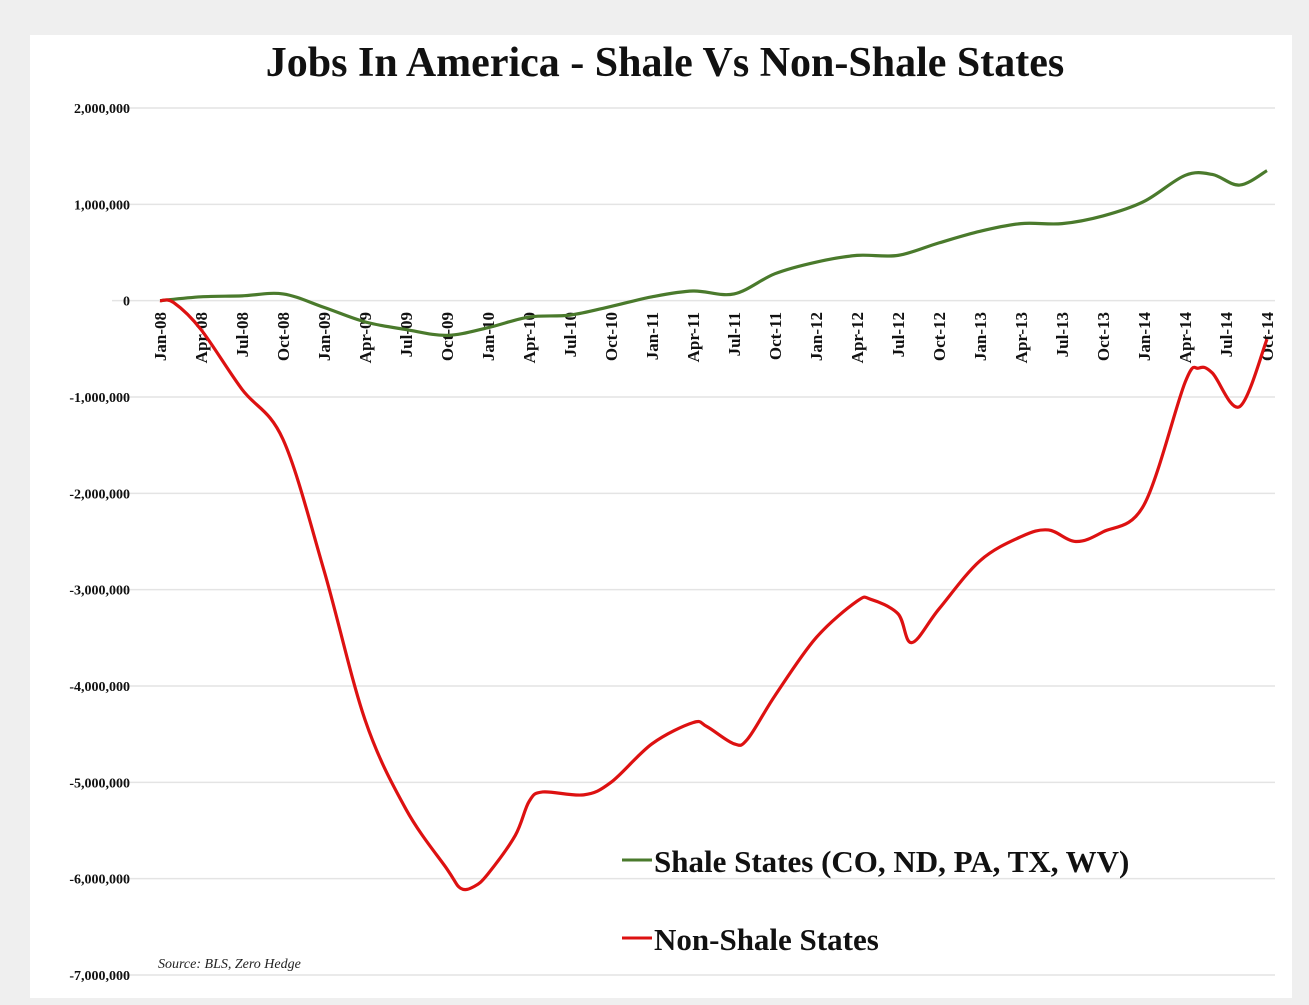  What do you see at coordinates (229, 964) in the screenshot?
I see `source-note: Source: BLS, Zero Hedge` at bounding box center [229, 964].